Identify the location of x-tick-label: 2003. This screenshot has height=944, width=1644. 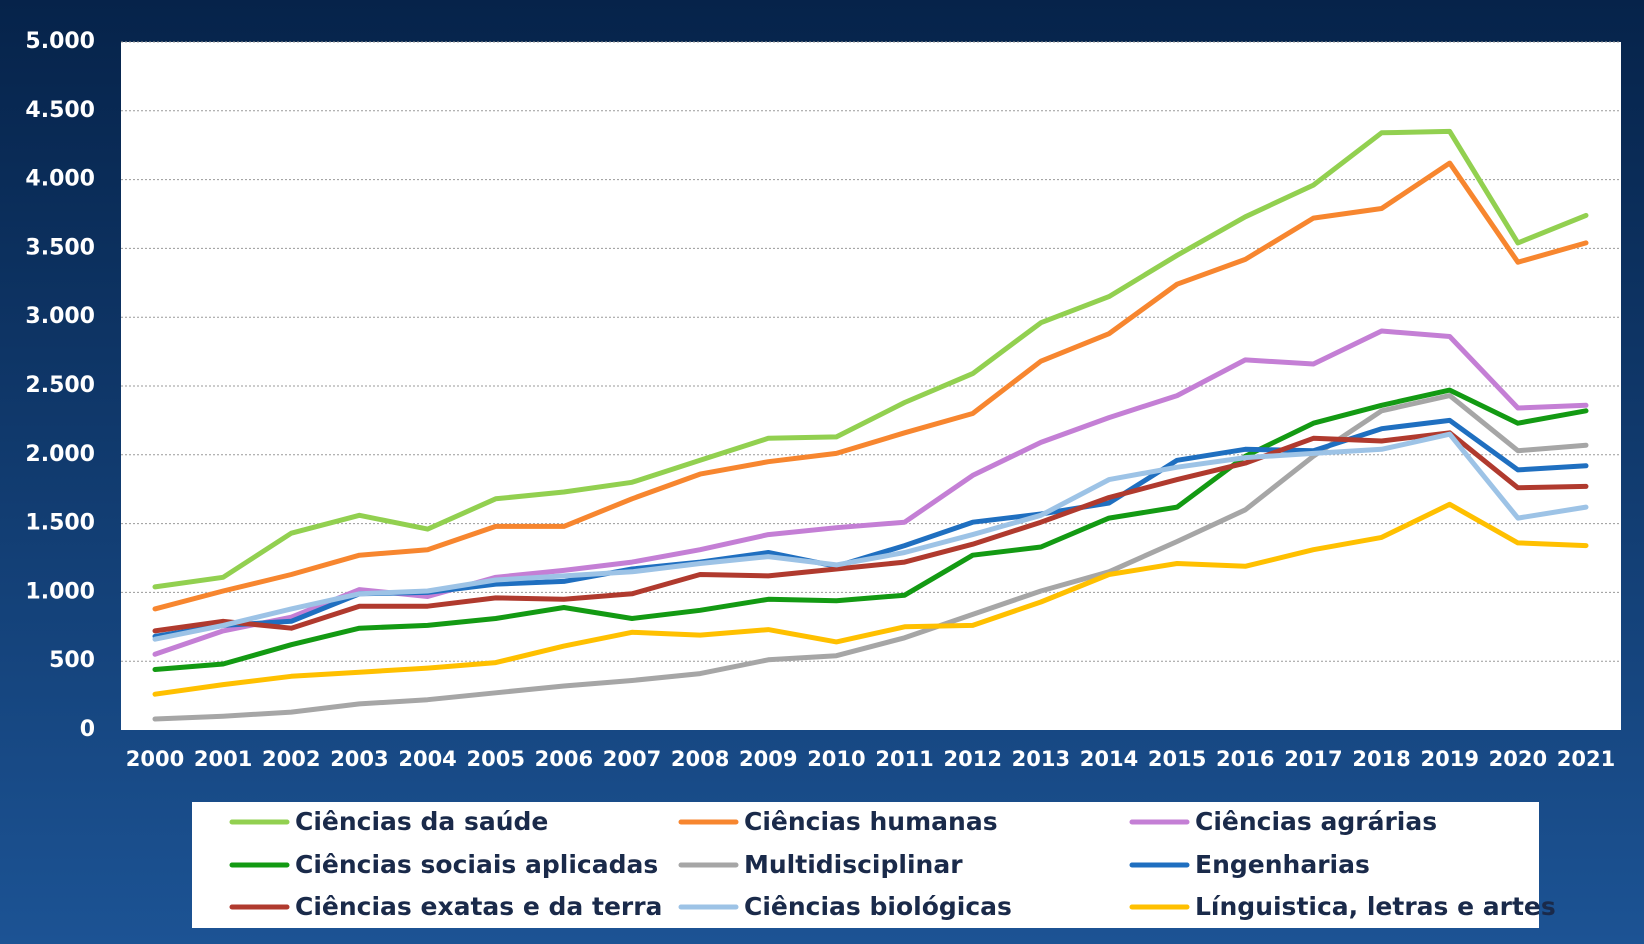
(359, 759).